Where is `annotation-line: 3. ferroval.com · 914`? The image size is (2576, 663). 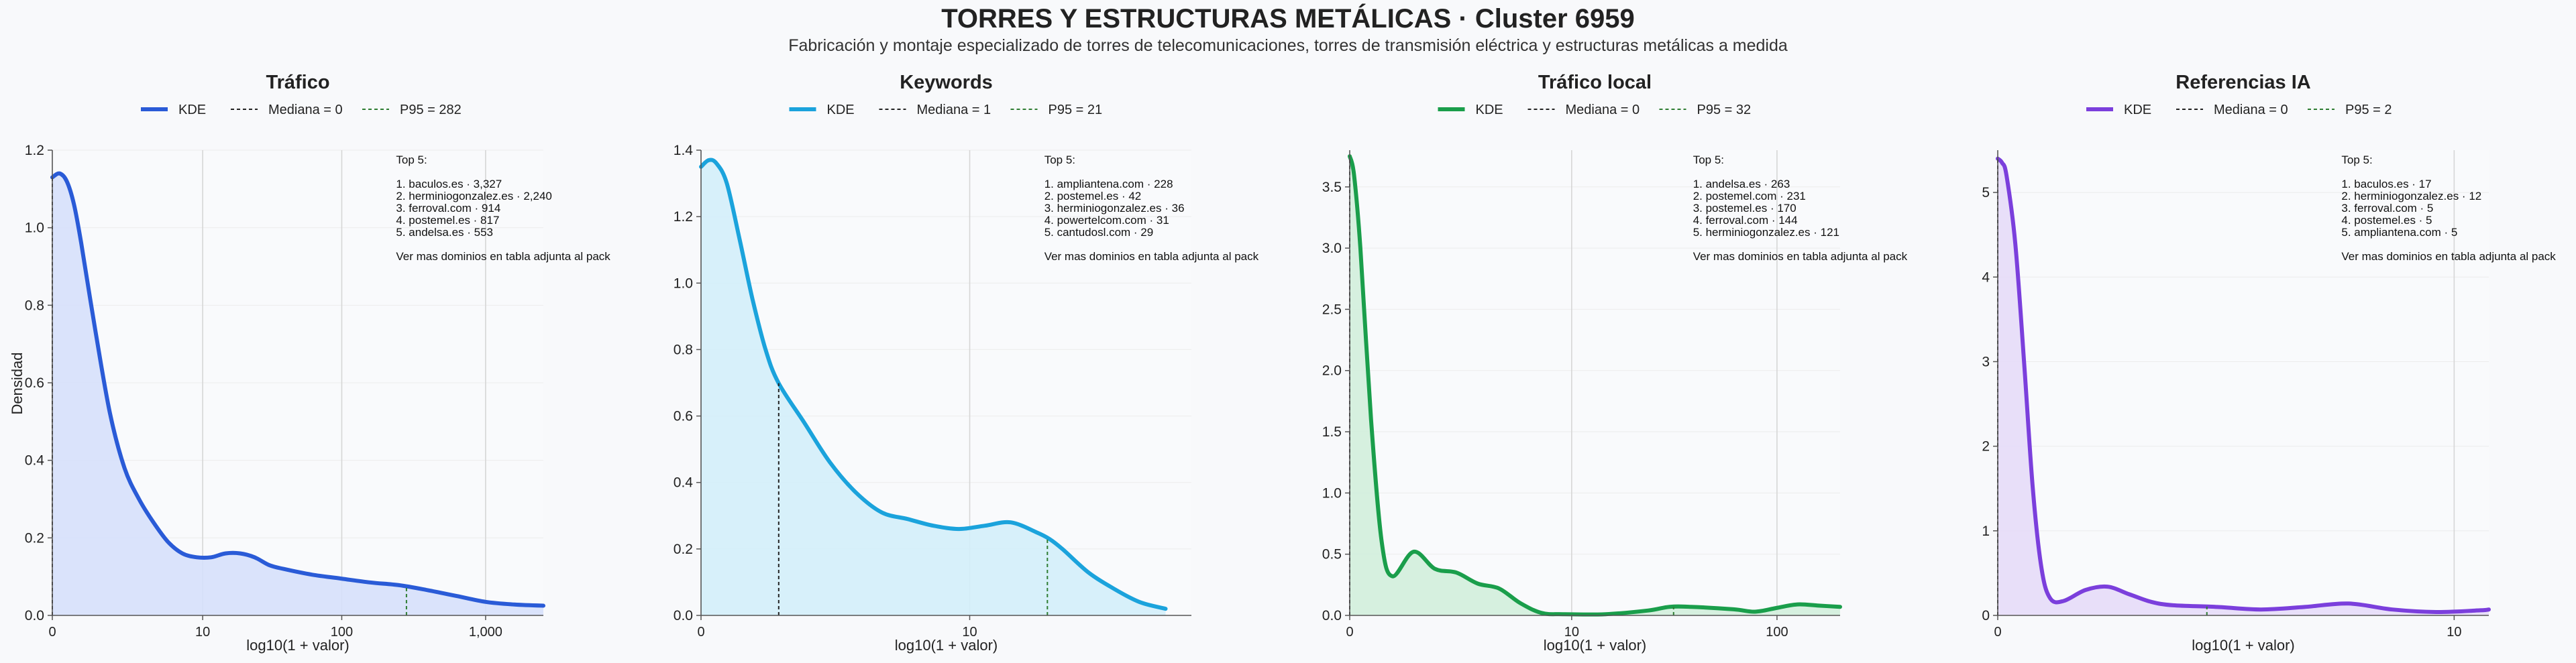
annotation-line: 3. ferroval.com · 914 is located at coordinates (448, 208).